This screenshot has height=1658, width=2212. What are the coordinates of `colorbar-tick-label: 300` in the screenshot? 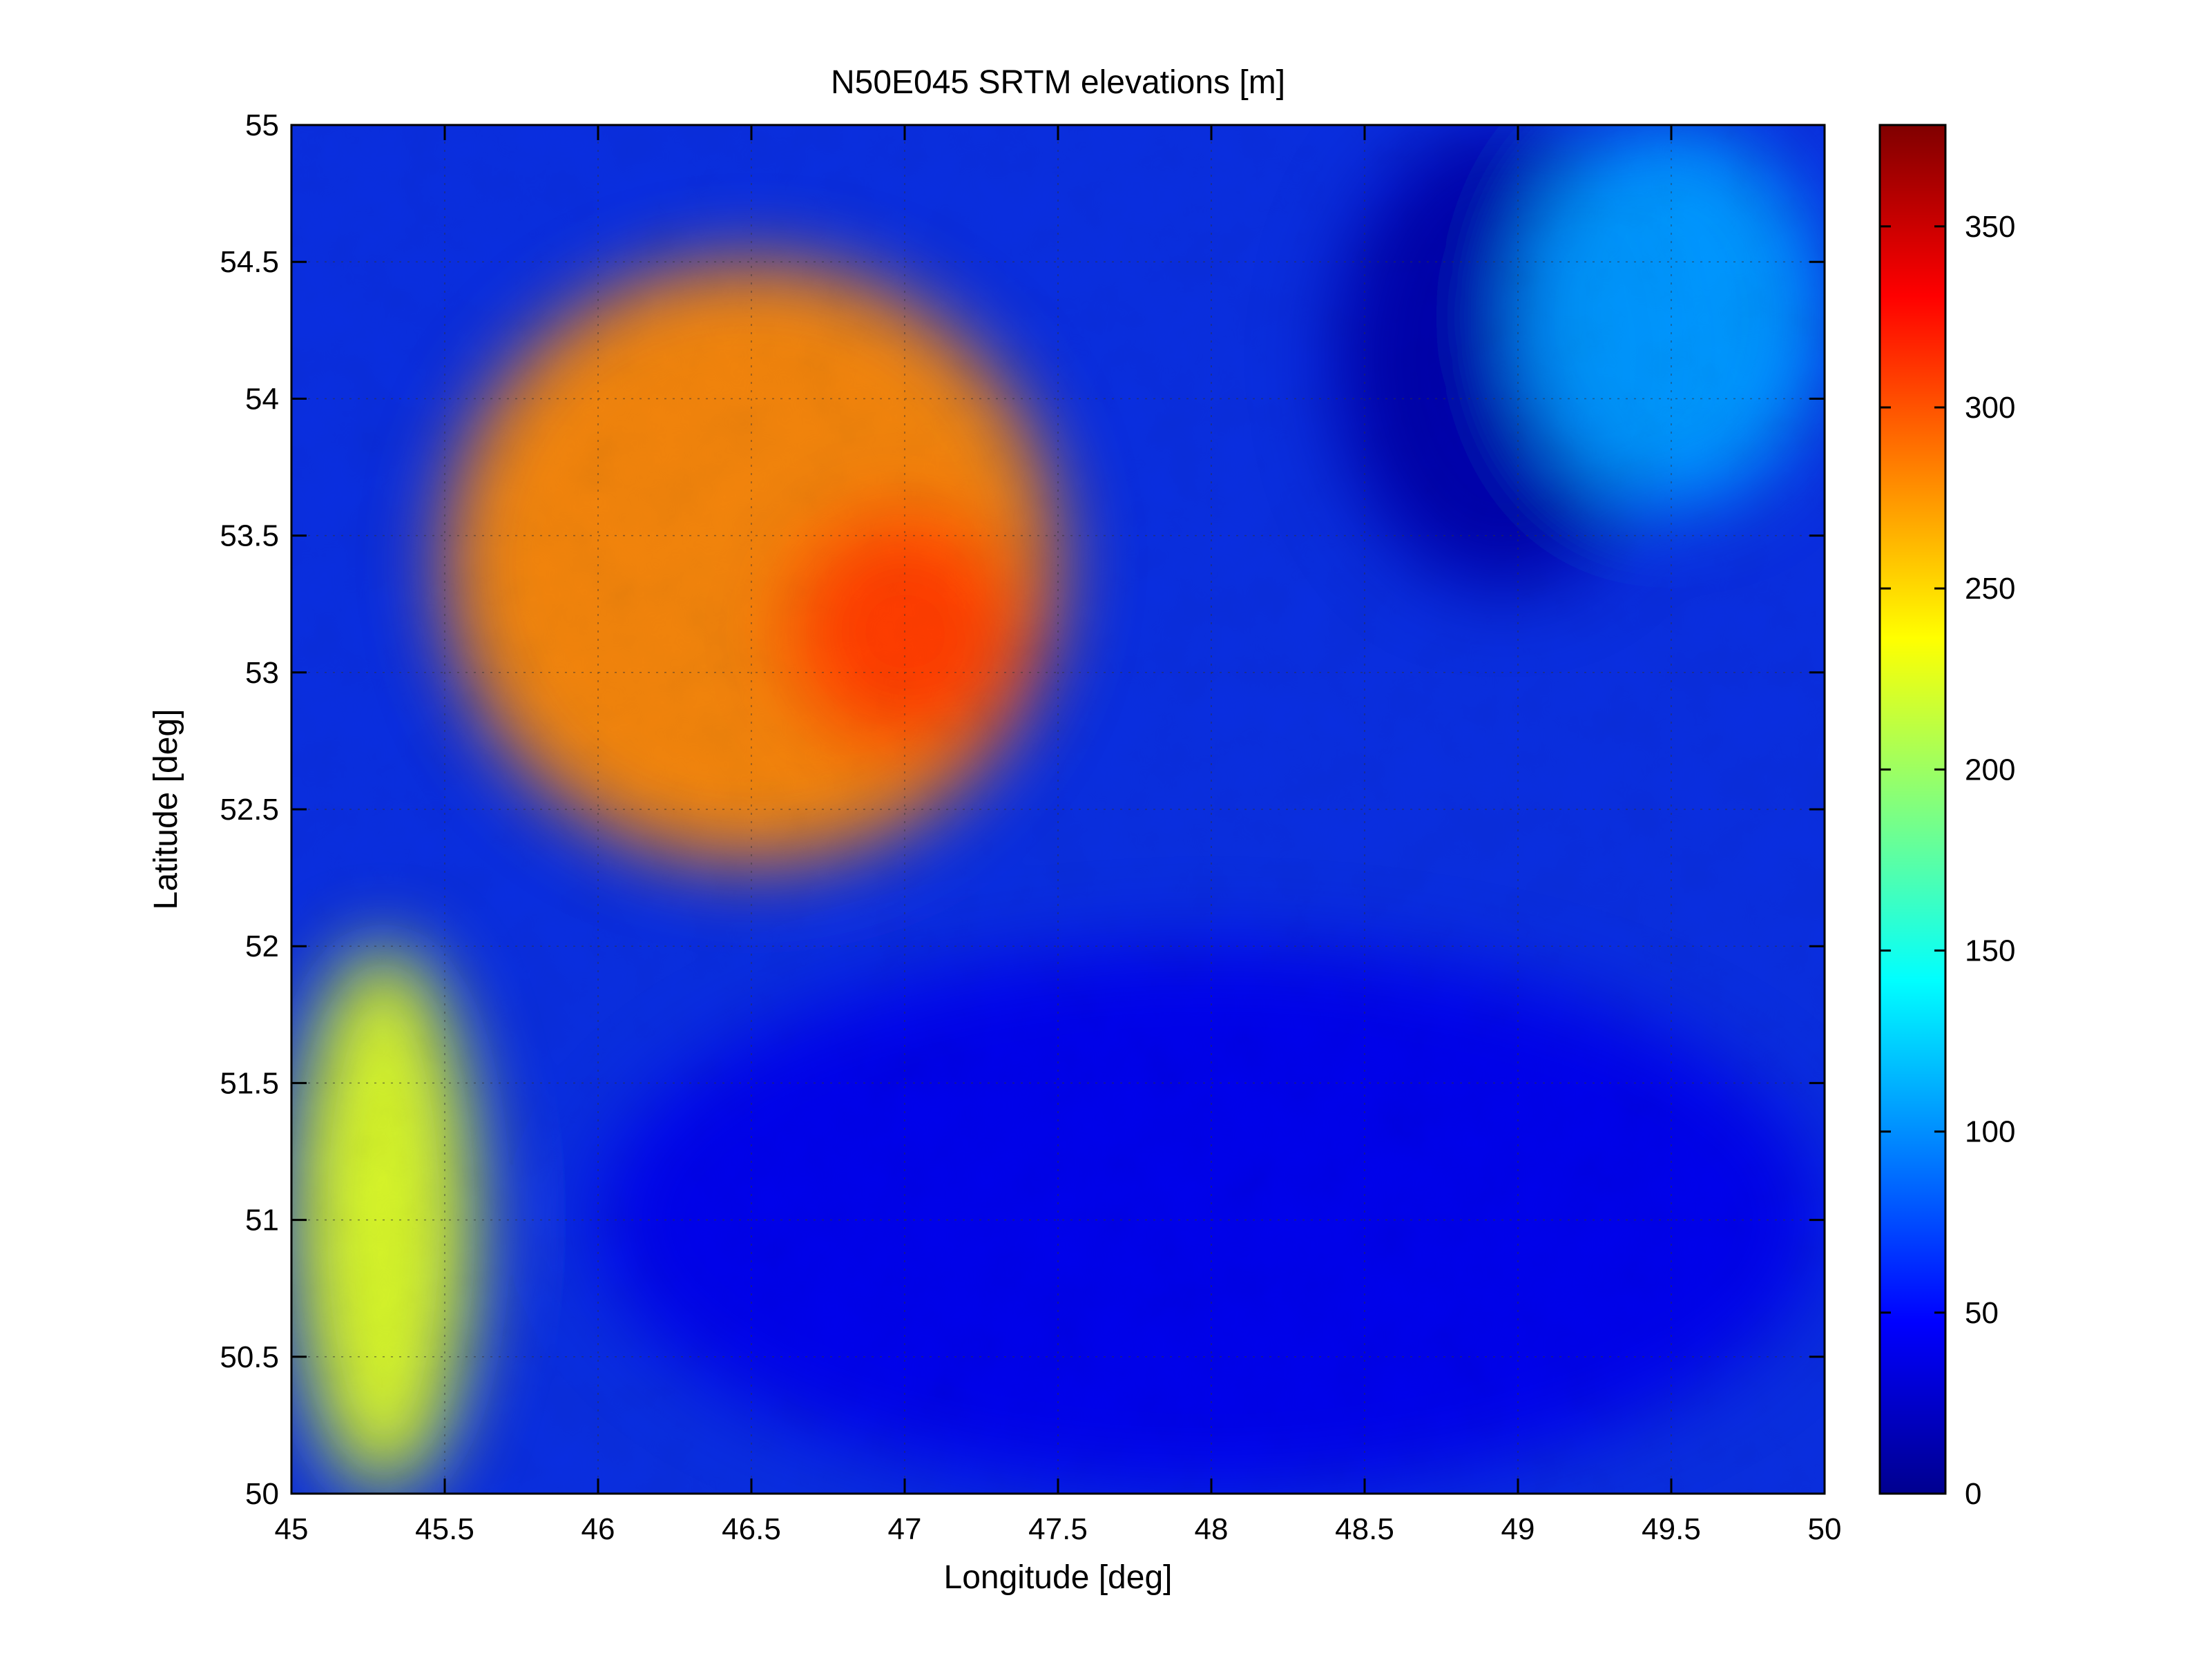 It's located at (1990, 408).